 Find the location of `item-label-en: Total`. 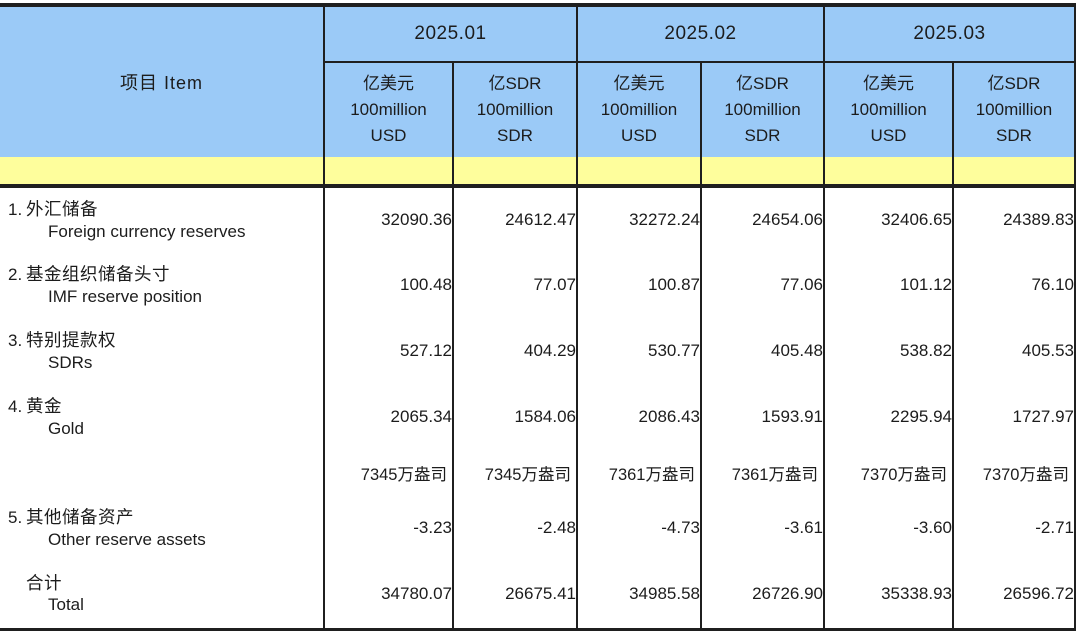

item-label-en: Total is located at coordinates (66, 605).